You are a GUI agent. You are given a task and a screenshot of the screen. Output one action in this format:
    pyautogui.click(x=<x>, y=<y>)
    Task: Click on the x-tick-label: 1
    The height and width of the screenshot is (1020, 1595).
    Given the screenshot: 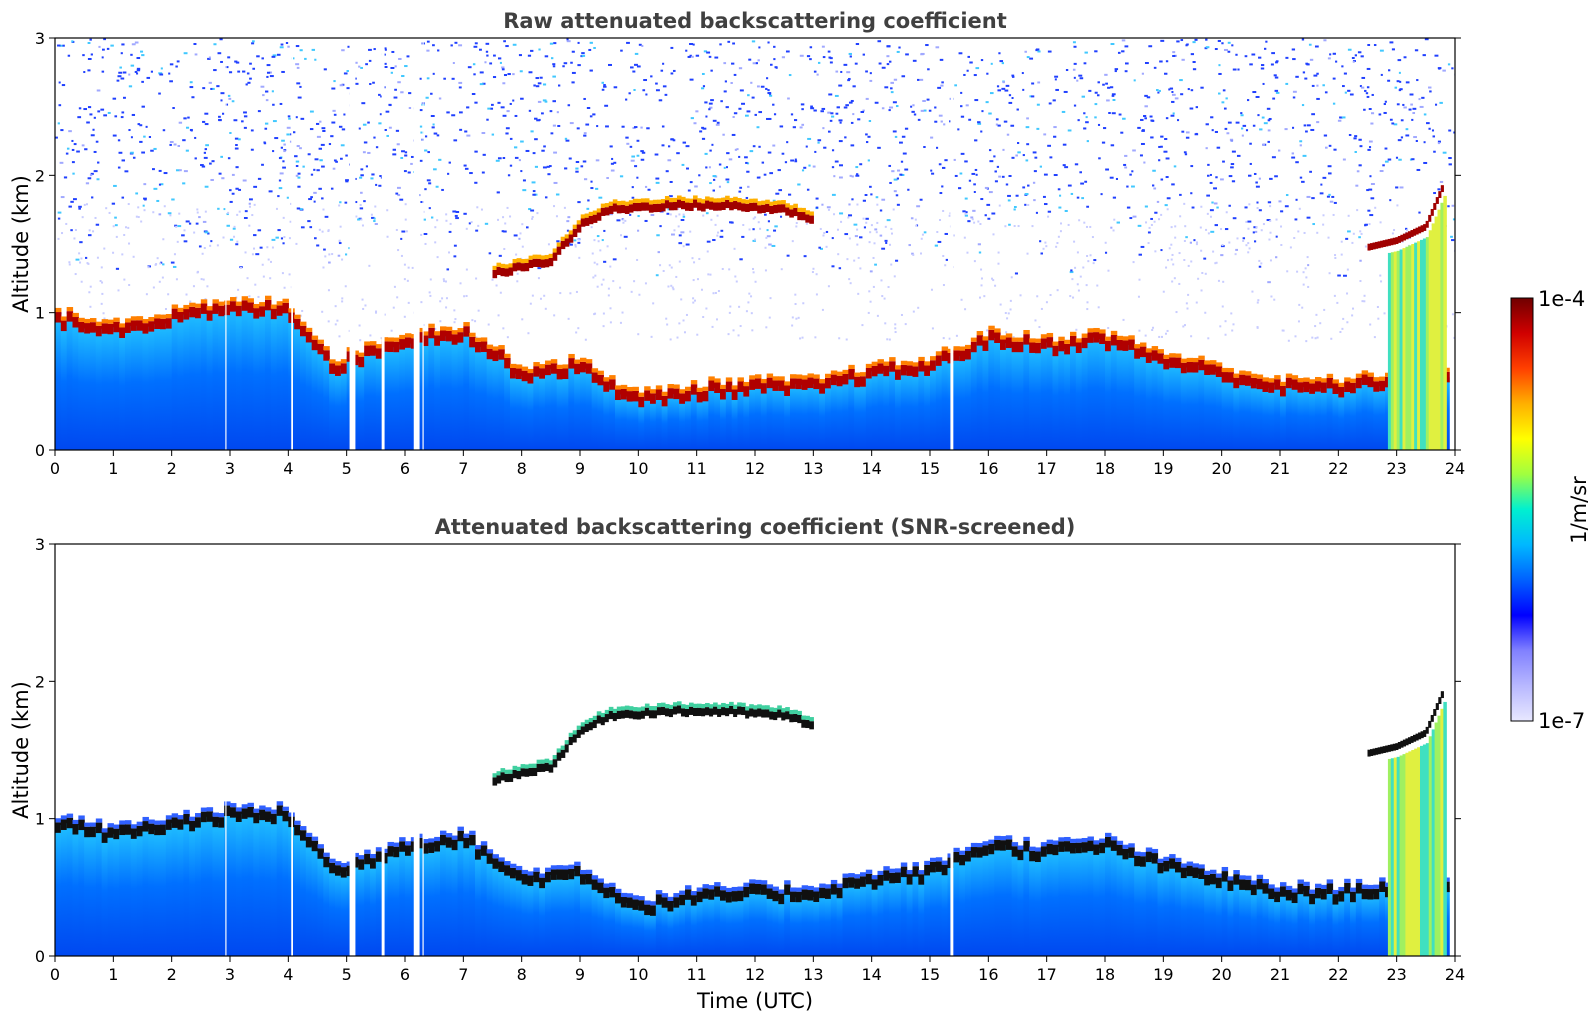 What is the action you would take?
    pyautogui.click(x=113, y=468)
    